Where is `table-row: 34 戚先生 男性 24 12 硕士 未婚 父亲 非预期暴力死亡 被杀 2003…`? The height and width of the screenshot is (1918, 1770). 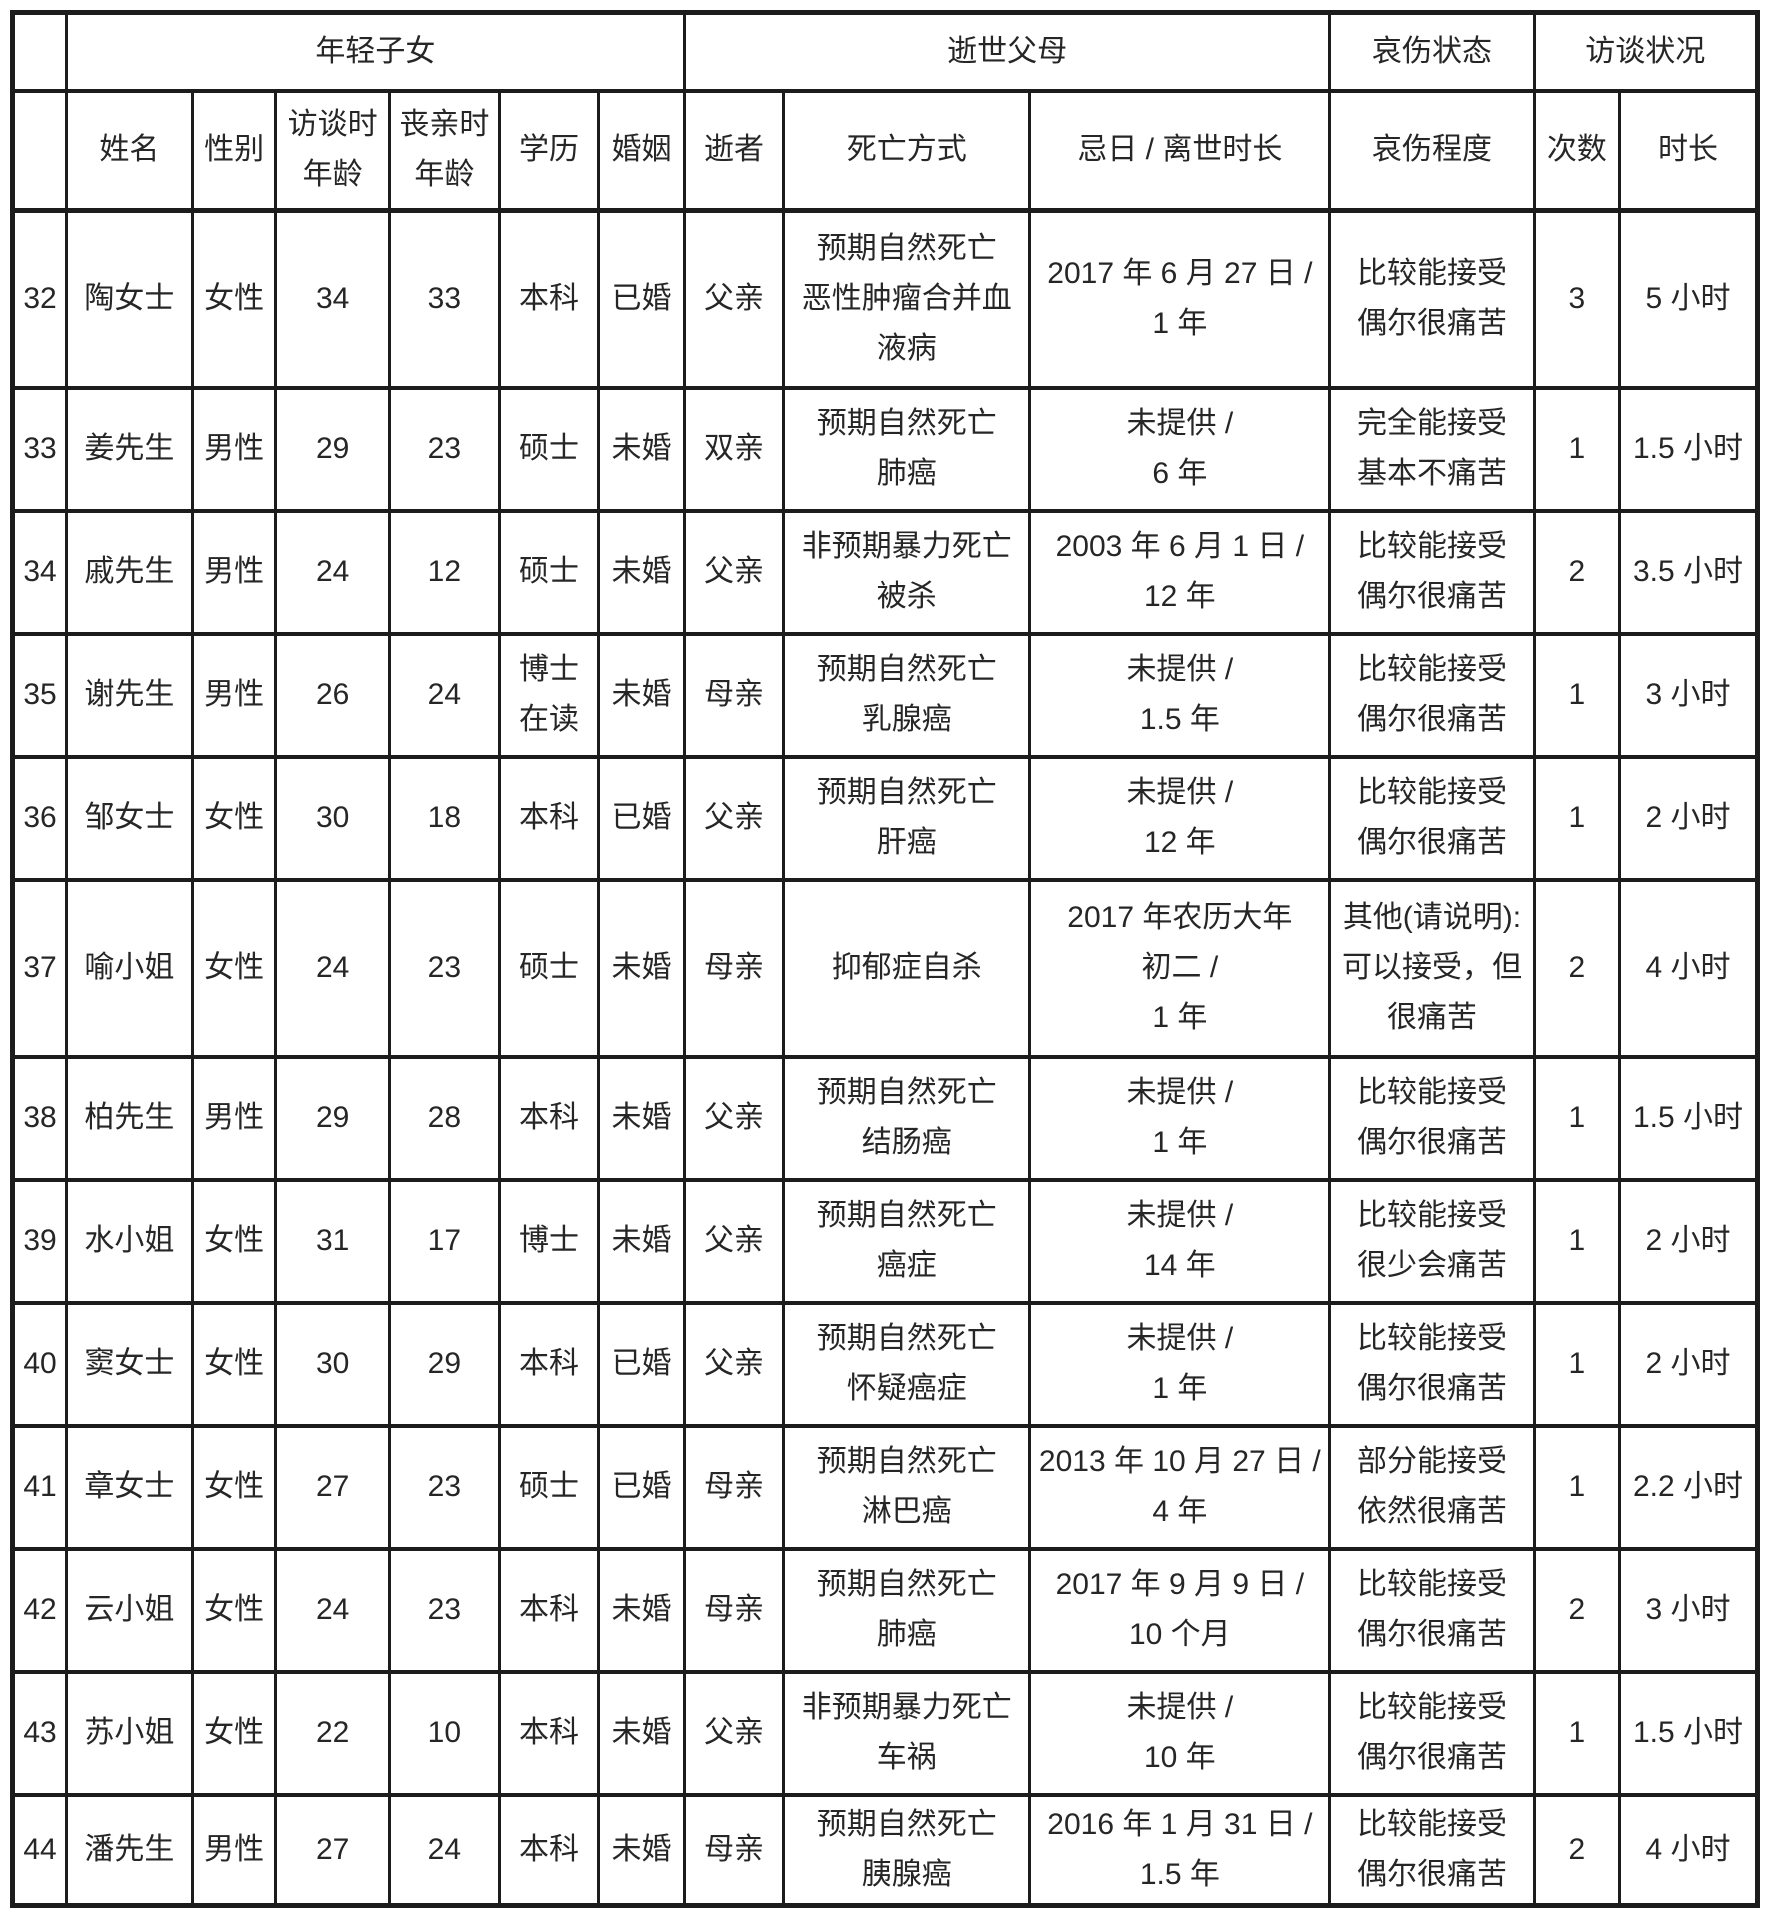
table-row: 34 戚先生 男性 24 12 硕士 未婚 父亲 非预期暴力死亡 被杀 2003… is located at coordinates (884, 572).